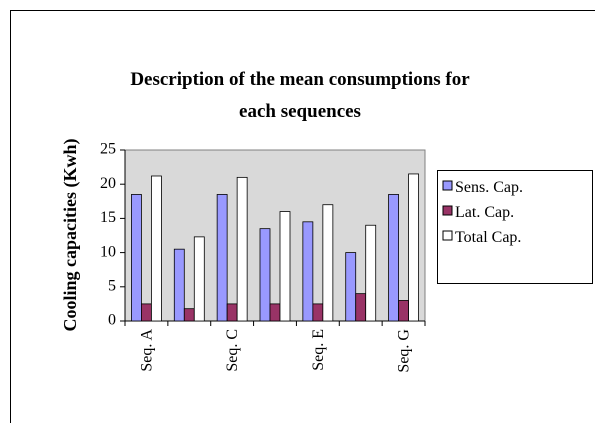  What do you see at coordinates (484, 212) in the screenshot?
I see `legend-label: Lat. Cap.` at bounding box center [484, 212].